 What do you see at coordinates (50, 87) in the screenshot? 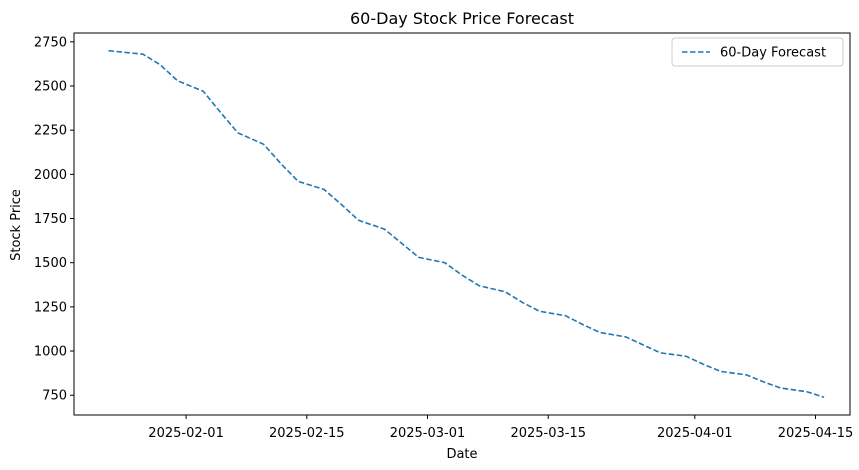
I see `y-tick-label: 2500` at bounding box center [50, 87].